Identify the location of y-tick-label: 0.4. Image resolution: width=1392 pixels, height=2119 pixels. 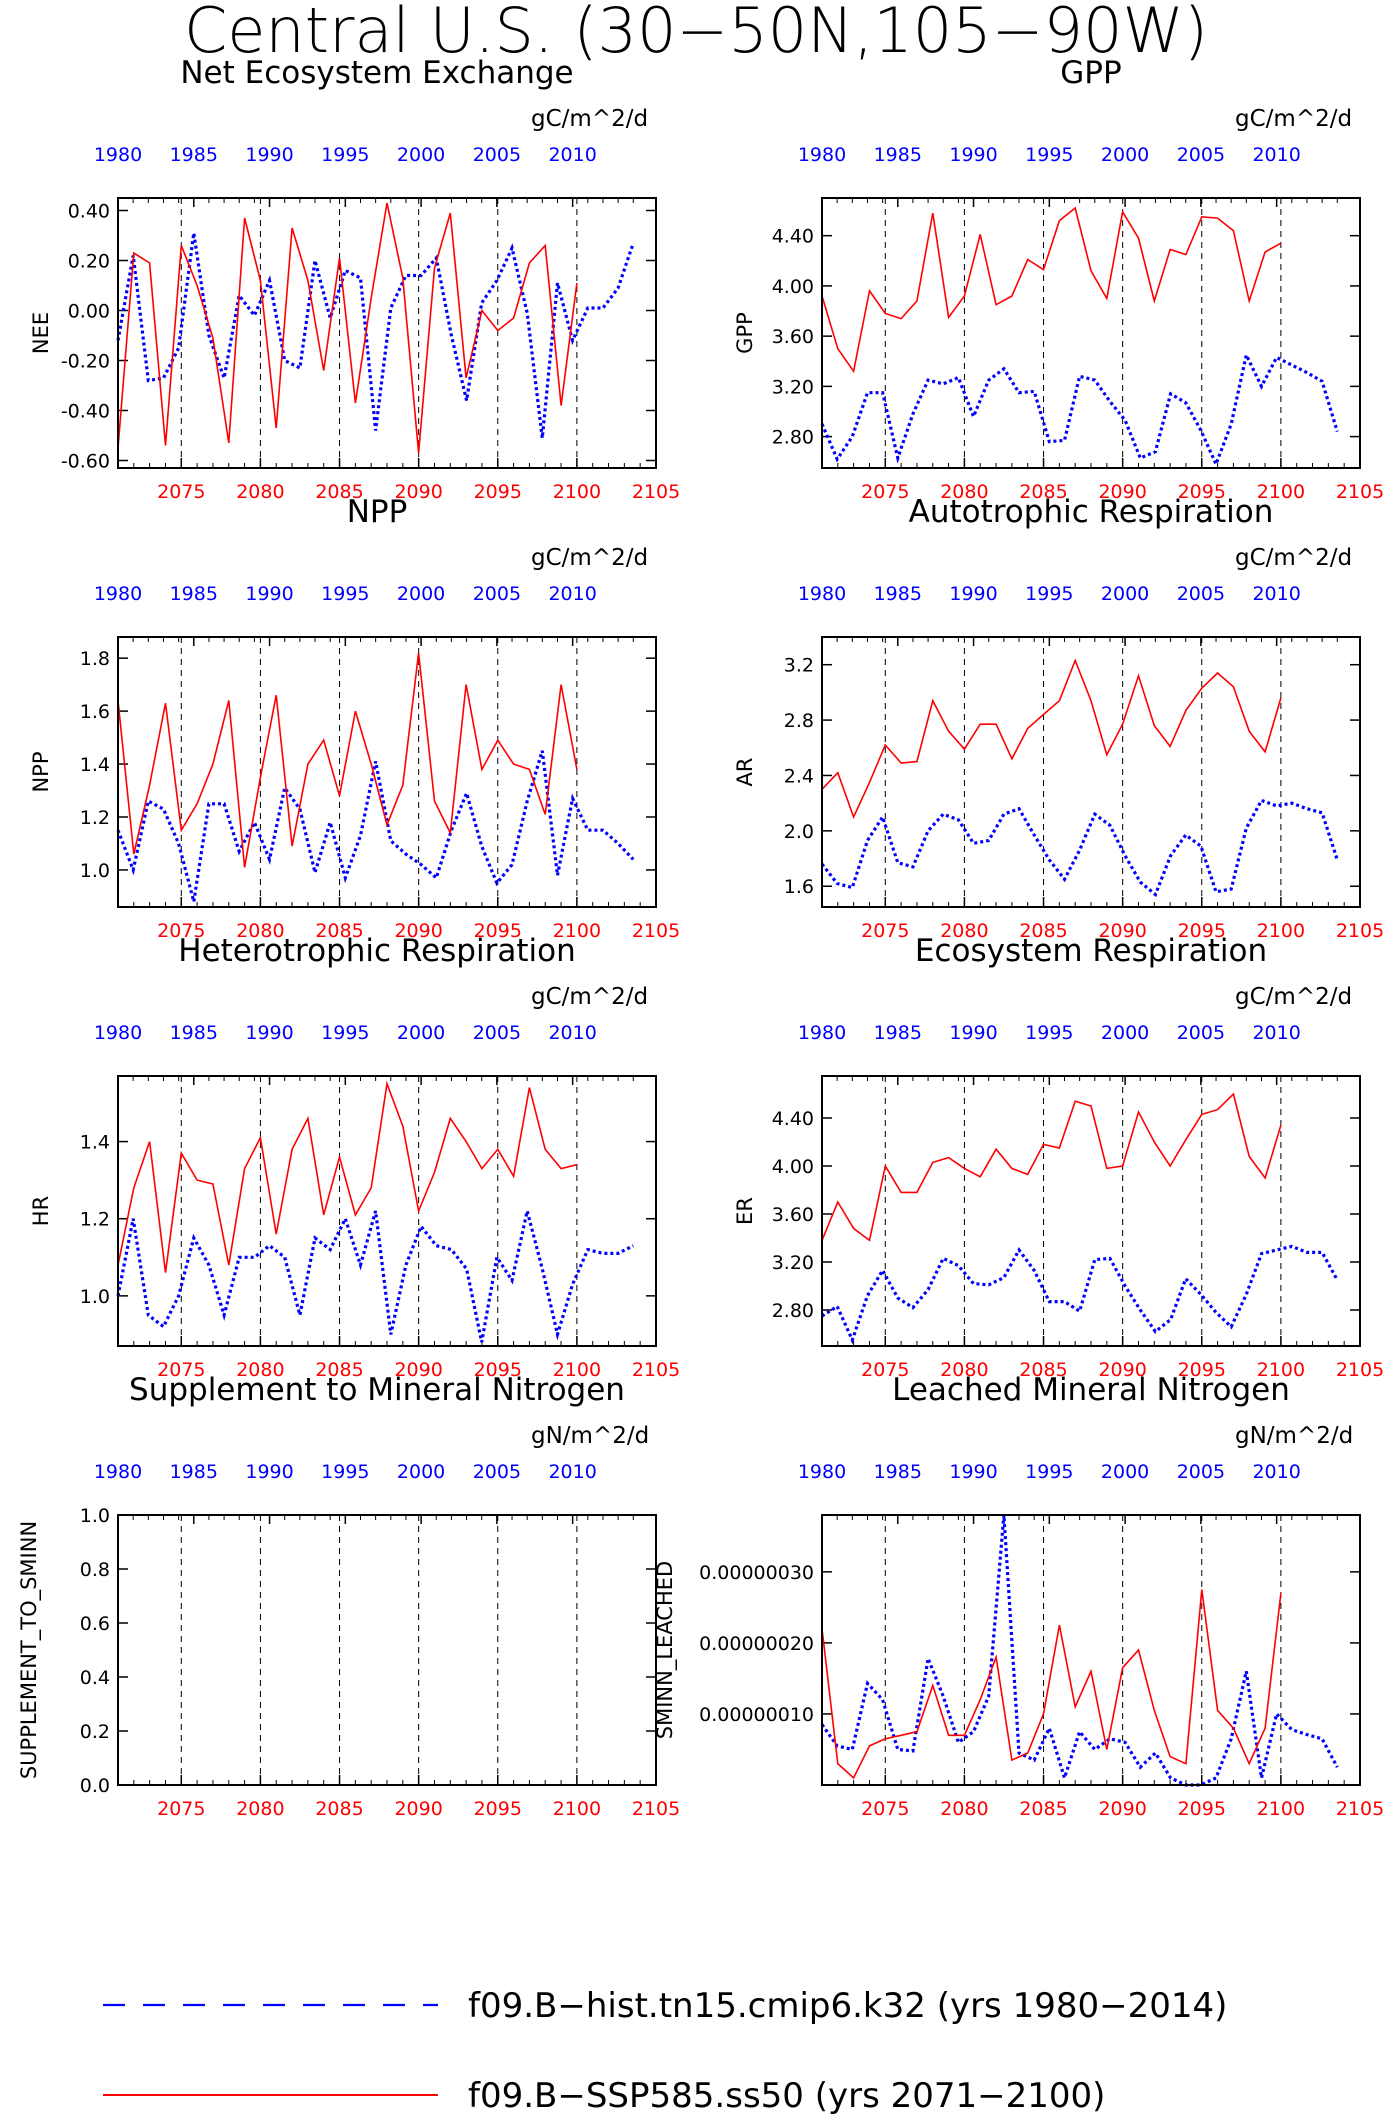
(95, 1678).